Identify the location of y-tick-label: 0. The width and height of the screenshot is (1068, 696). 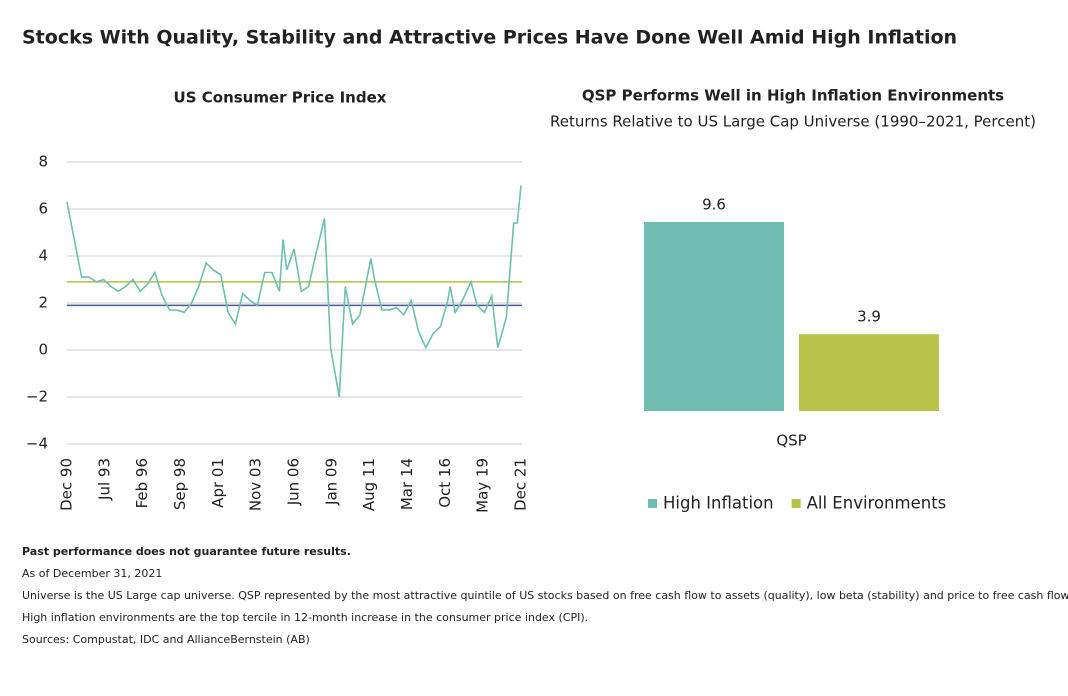
(43, 350).